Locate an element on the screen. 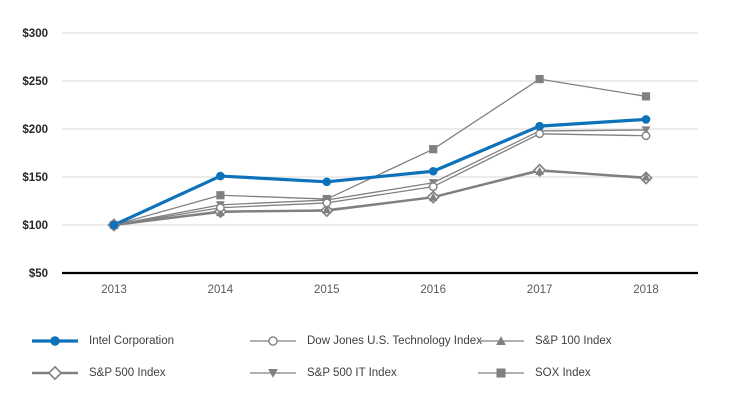 This screenshot has width=732, height=400. series-line-s-p-100-index is located at coordinates (380, 198).